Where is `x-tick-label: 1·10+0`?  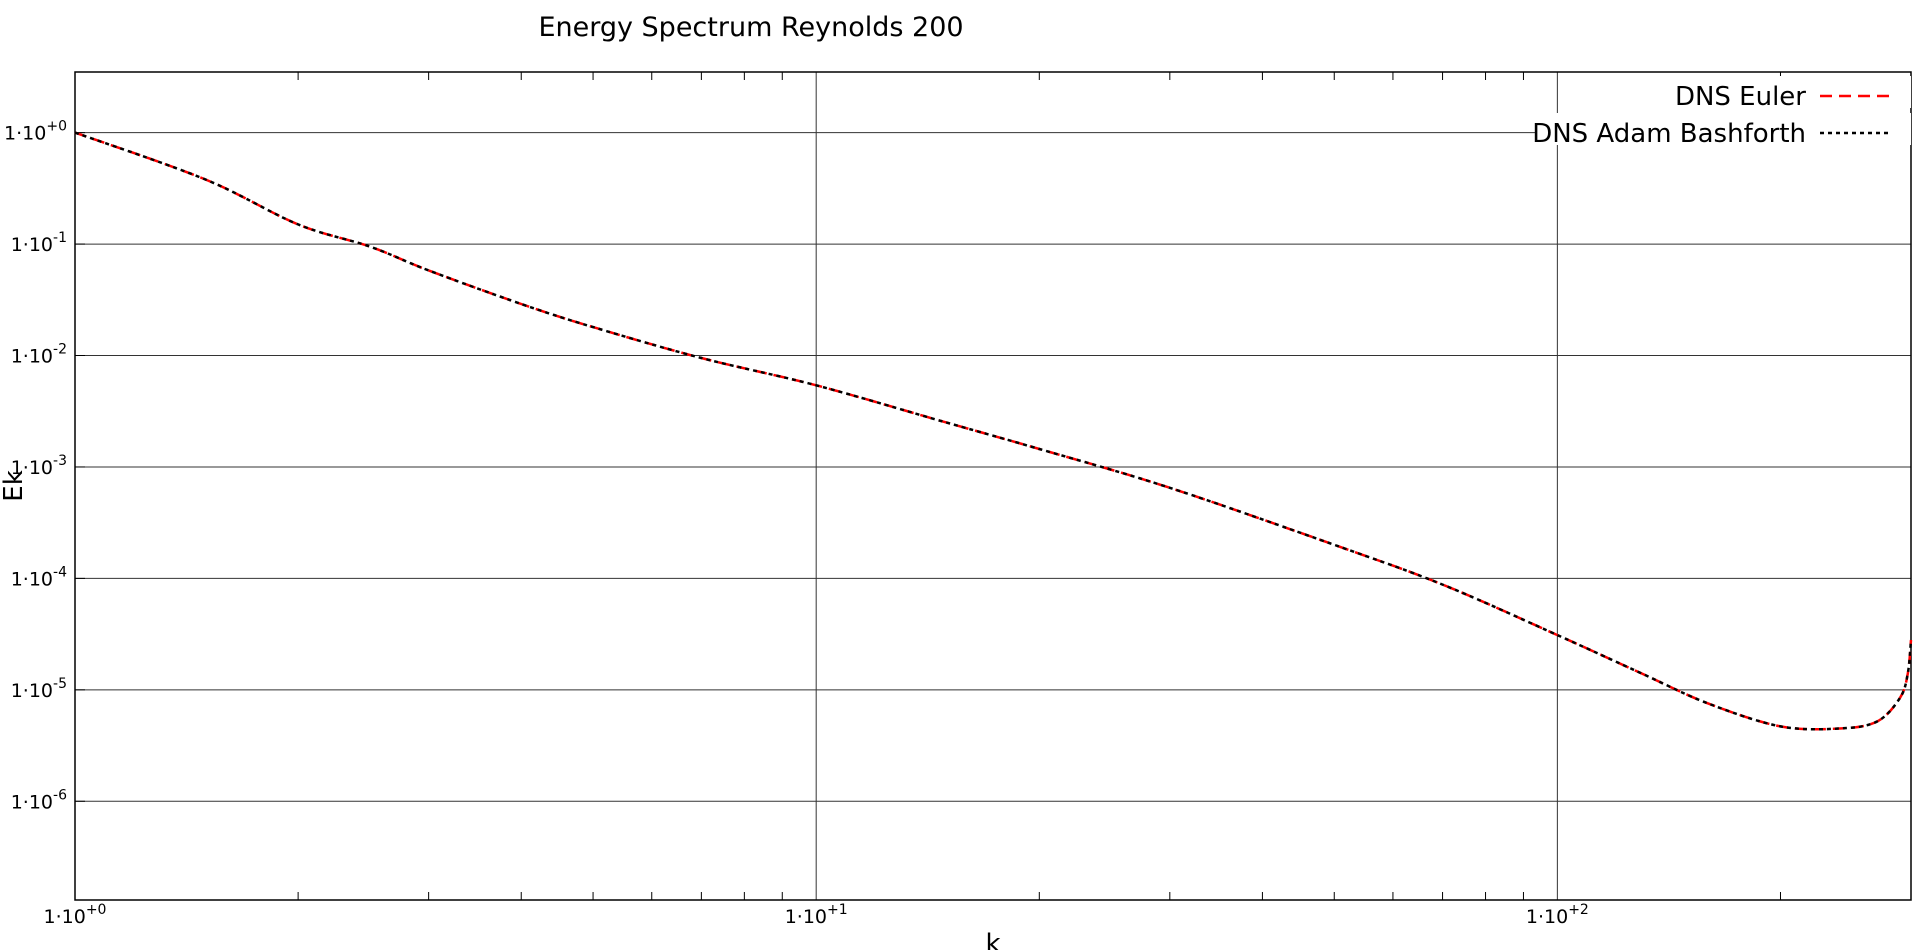 x-tick-label: 1·10+0 is located at coordinates (75, 915).